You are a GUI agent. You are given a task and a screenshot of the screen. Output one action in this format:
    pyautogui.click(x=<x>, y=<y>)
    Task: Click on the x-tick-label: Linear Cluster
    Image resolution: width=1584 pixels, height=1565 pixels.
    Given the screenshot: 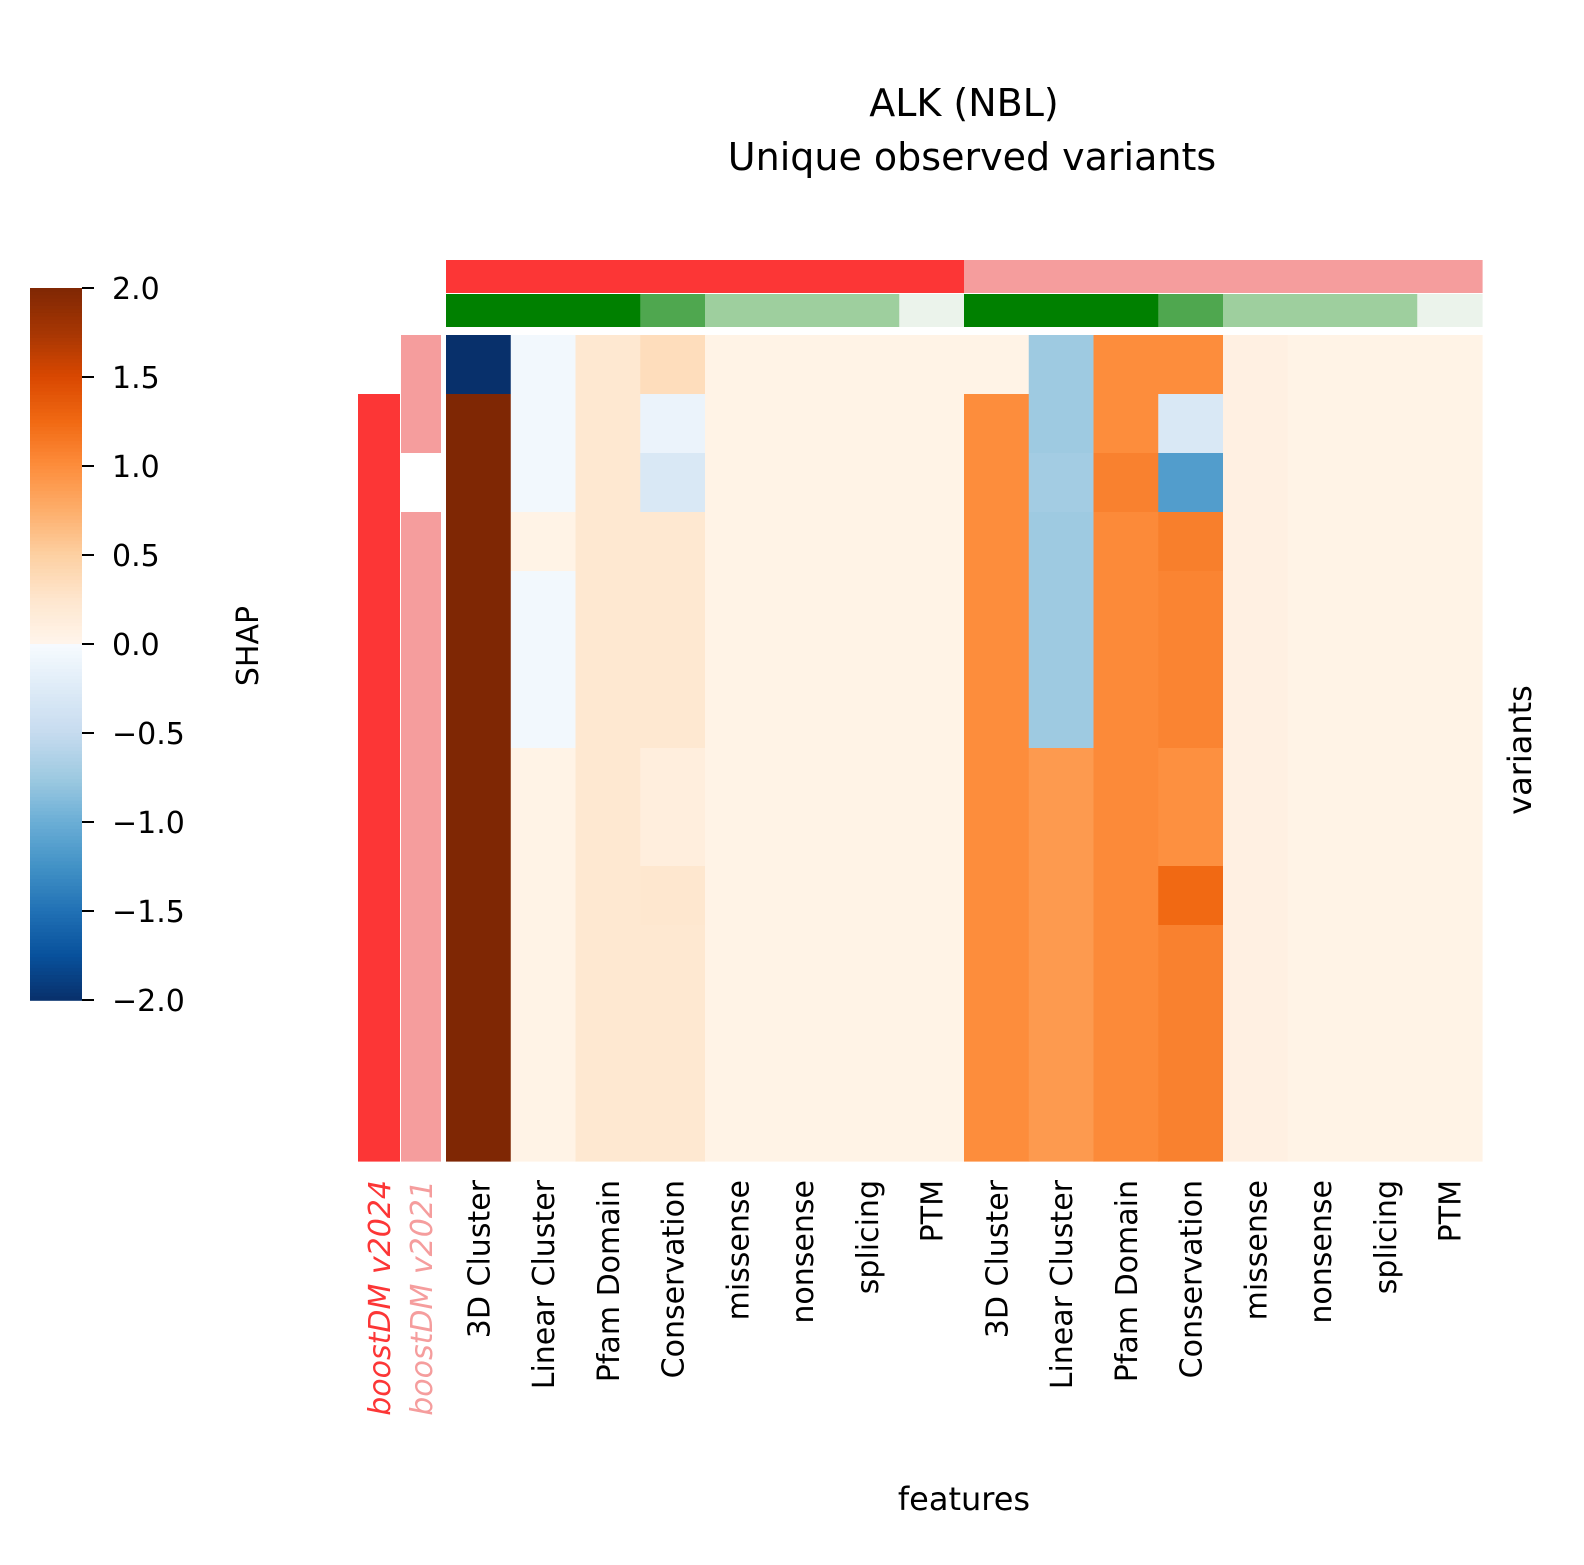 What is the action you would take?
    pyautogui.click(x=1062, y=1284)
    